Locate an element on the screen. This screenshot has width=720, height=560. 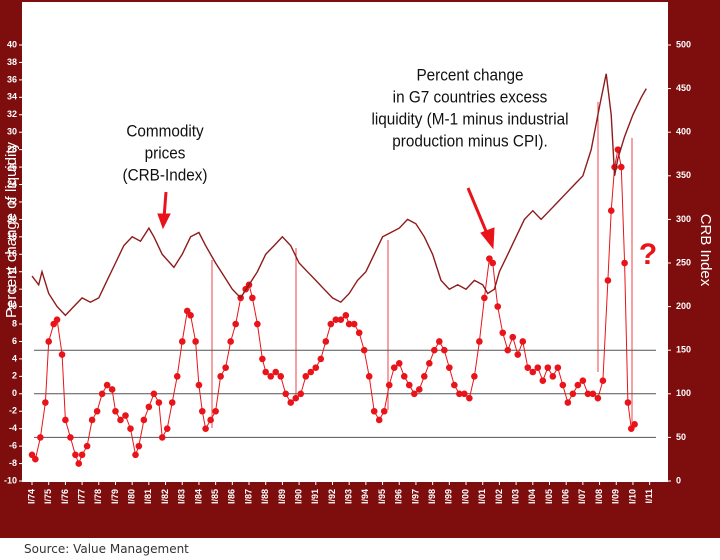
y-tick-label: 32 is located at coordinates (12, 114).